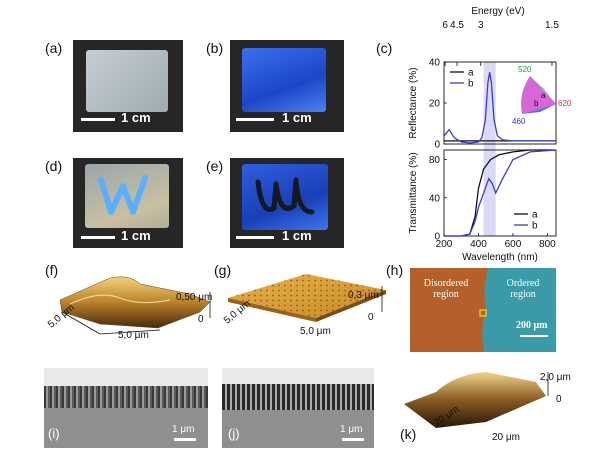 Image resolution: width=596 pixels, height=460 pixels. What do you see at coordinates (532, 325) in the screenshot?
I see `scale-text: 200 μm` at bounding box center [532, 325].